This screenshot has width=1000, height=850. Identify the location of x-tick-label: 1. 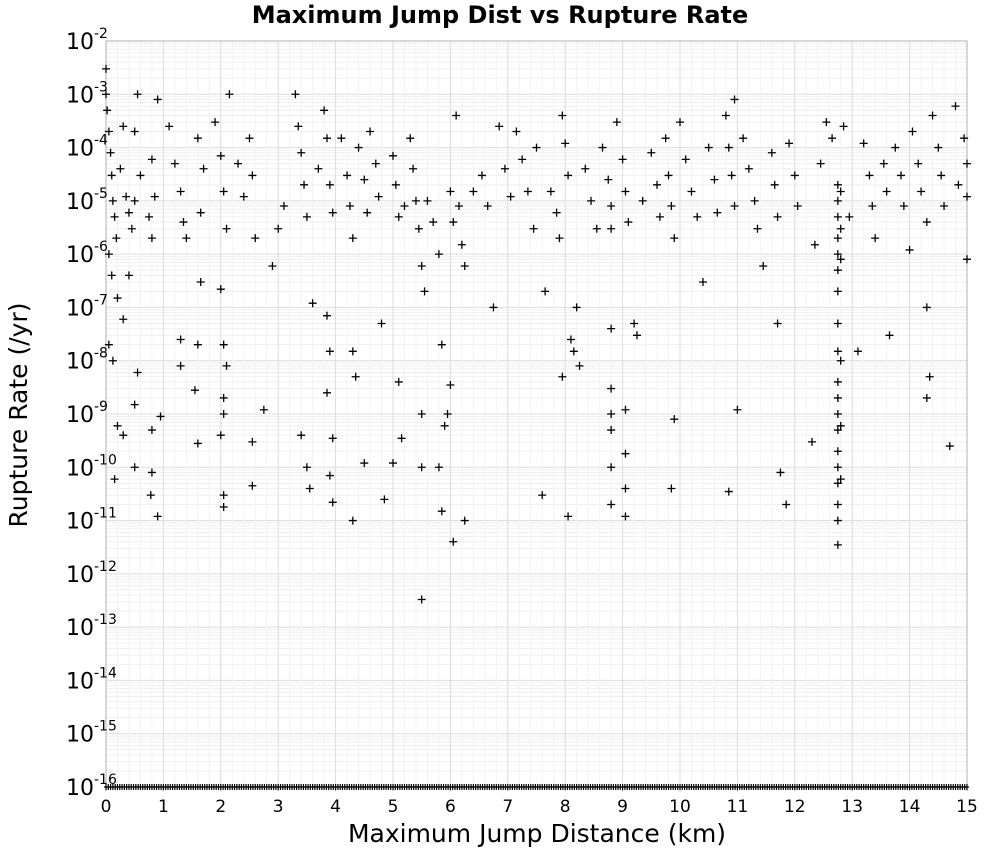
(163, 807).